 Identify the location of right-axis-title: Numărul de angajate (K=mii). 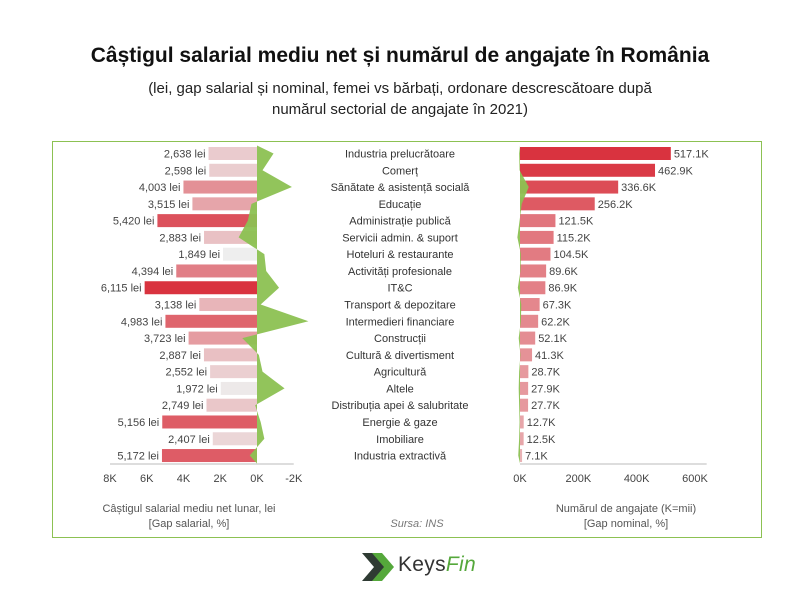
(626, 509).